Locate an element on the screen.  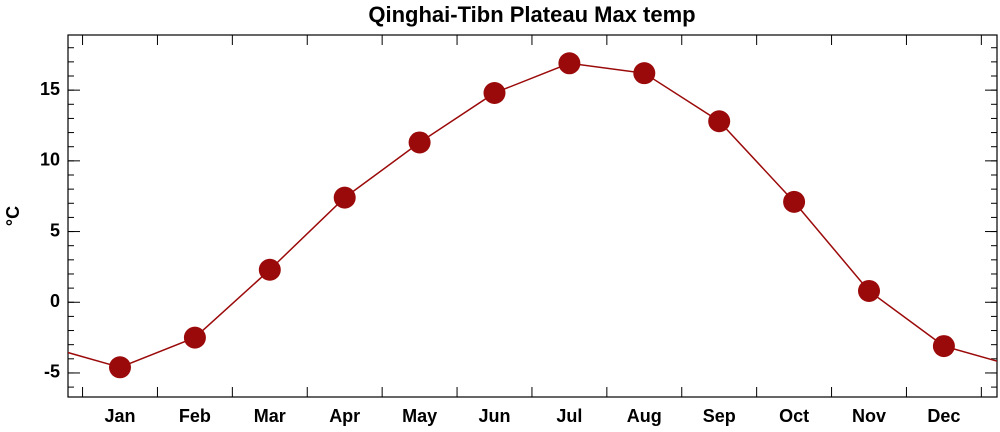
x-tick-label: Oct is located at coordinates (794, 416).